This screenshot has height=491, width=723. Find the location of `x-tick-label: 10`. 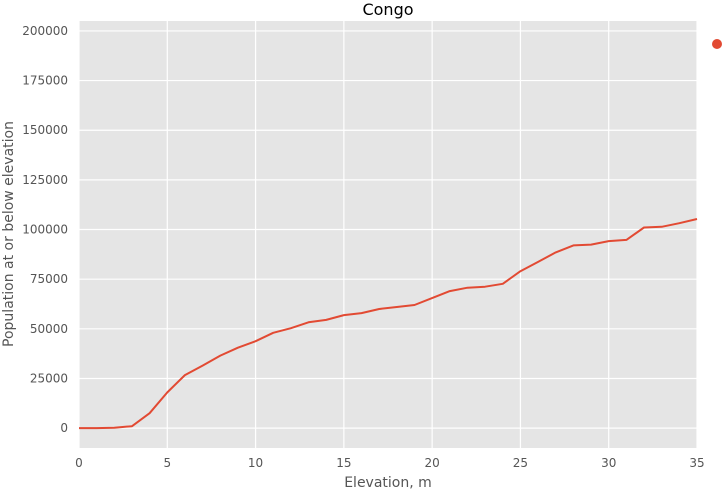

x-tick-label: 10 is located at coordinates (255, 463).